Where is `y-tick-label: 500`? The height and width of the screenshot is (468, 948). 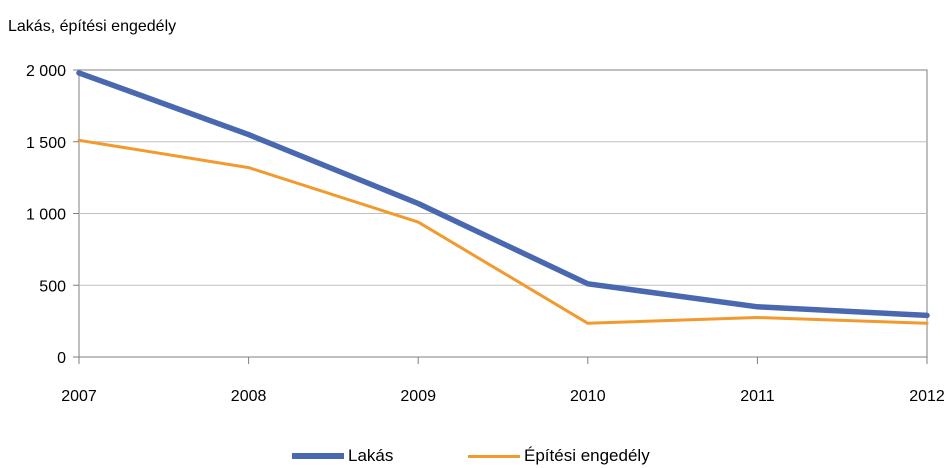
y-tick-label: 500 is located at coordinates (52, 286).